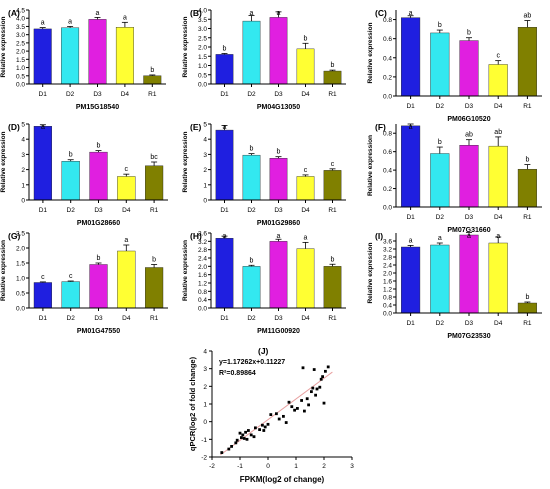  What do you see at coordinates (387, 298) in the screenshot?
I see `y-tick-label: 0.8` at bounding box center [387, 298].